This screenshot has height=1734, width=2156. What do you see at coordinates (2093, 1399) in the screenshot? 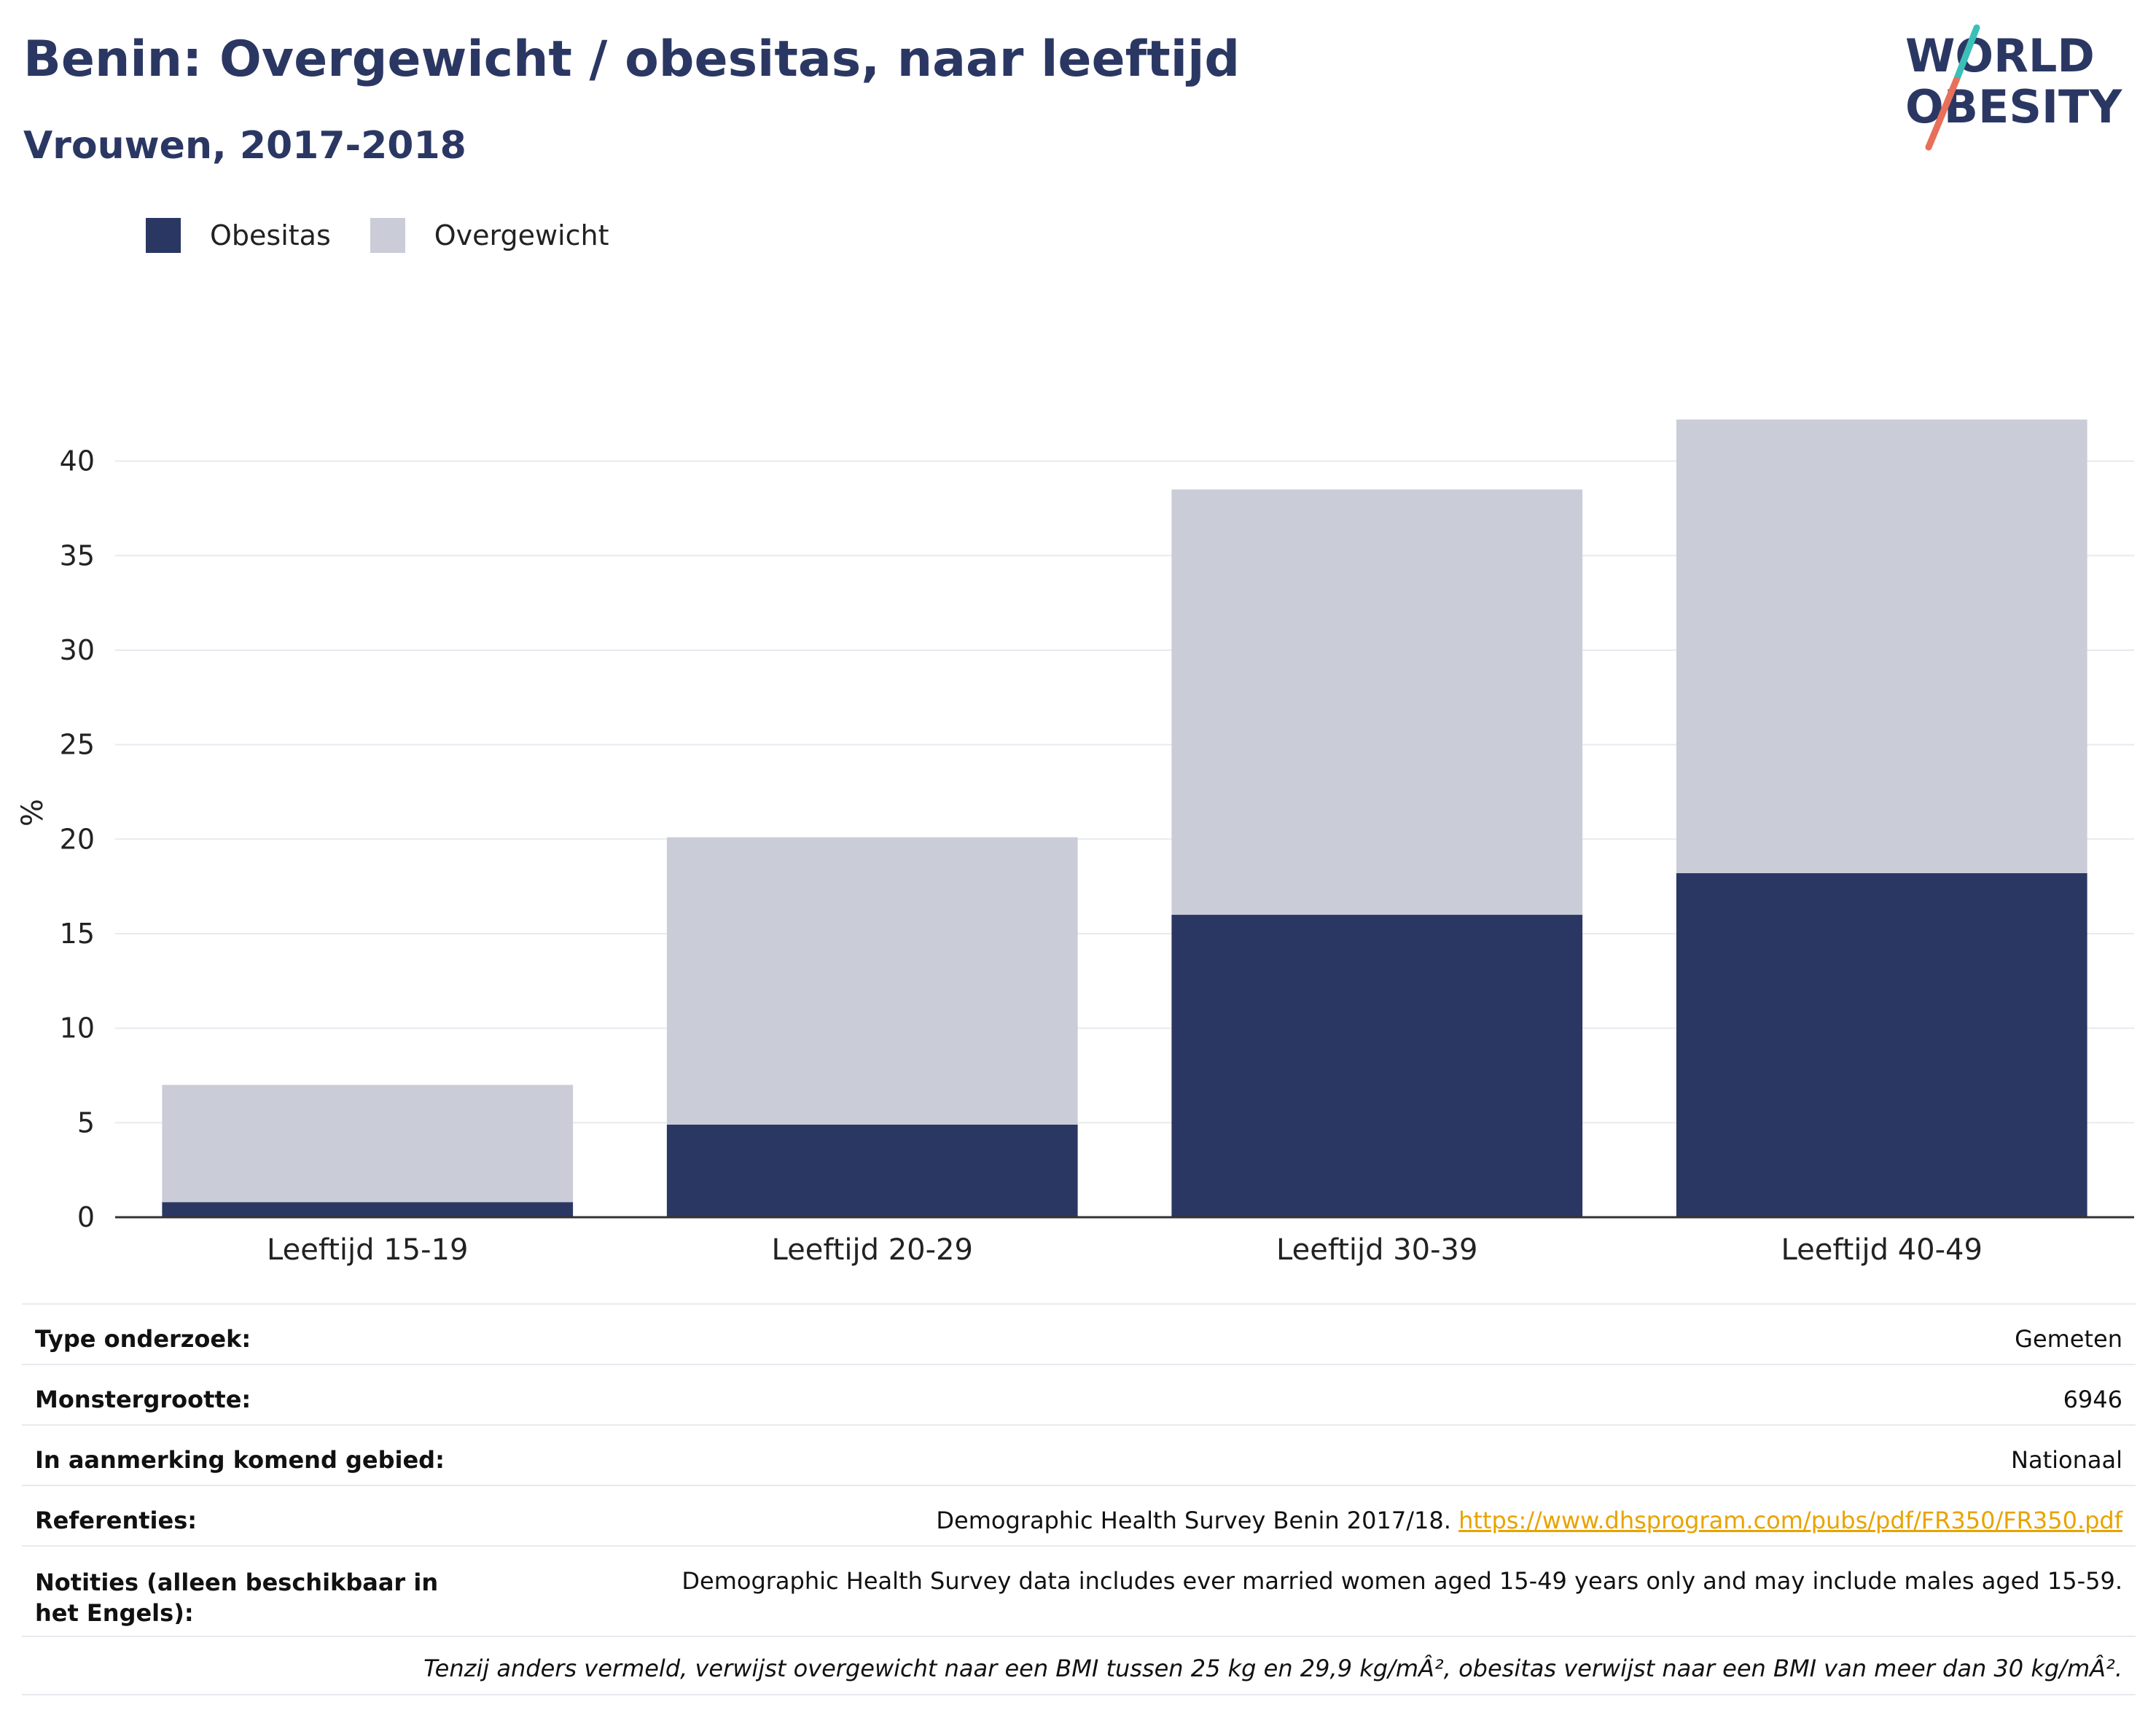
I see `info-value: 6946` at bounding box center [2093, 1399].